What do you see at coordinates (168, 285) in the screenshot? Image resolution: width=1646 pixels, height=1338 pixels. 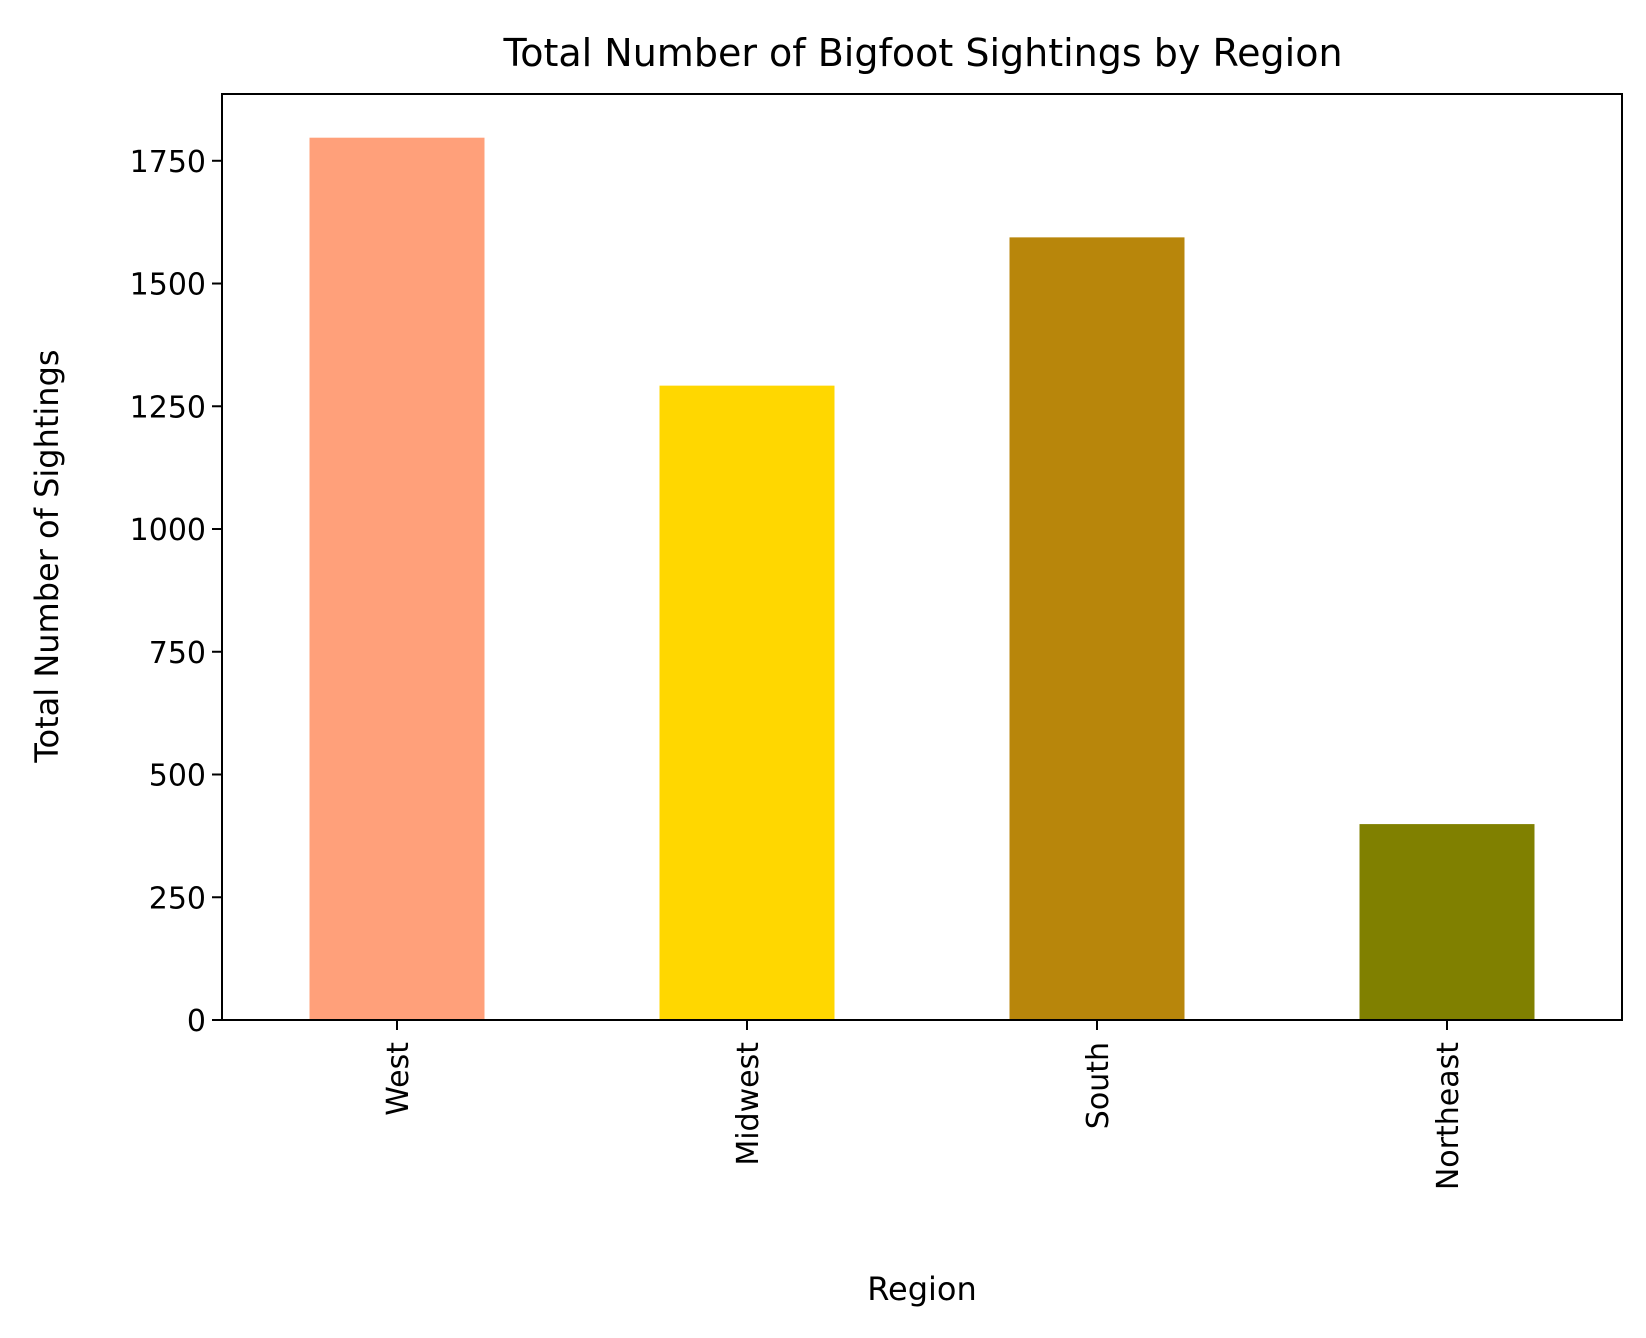 I see `y-tick-label: 1500` at bounding box center [168, 285].